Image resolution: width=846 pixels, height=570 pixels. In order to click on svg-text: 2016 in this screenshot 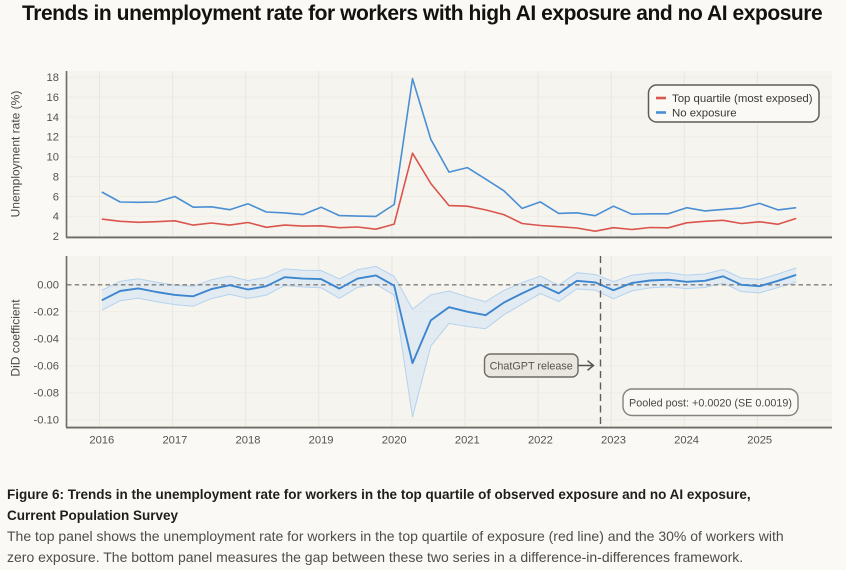, I will do `click(101, 441)`.